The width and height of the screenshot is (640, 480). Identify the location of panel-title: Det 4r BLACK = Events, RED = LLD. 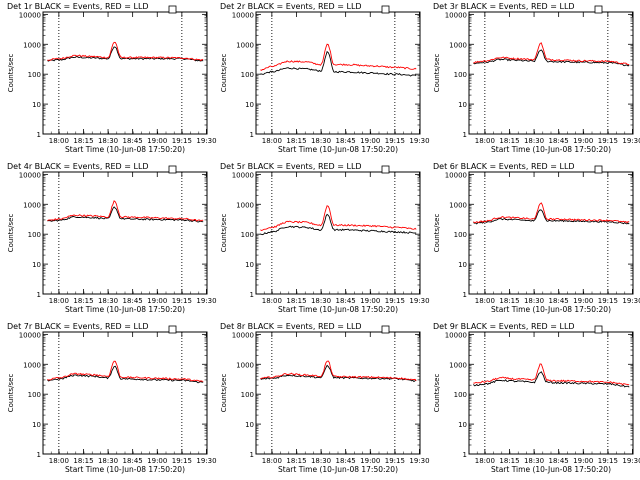
(78, 166).